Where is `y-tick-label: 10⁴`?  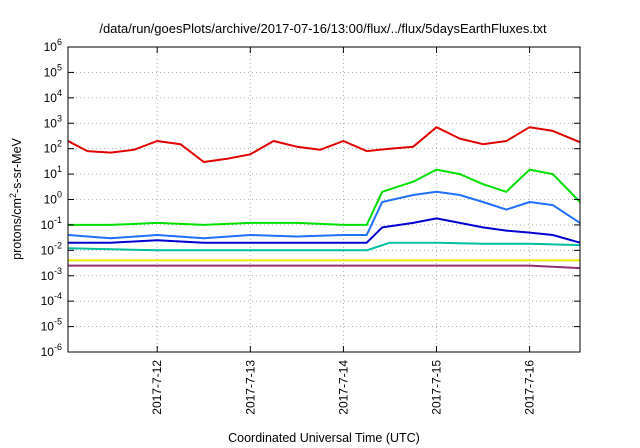
y-tick-label: 10⁴ is located at coordinates (53, 96).